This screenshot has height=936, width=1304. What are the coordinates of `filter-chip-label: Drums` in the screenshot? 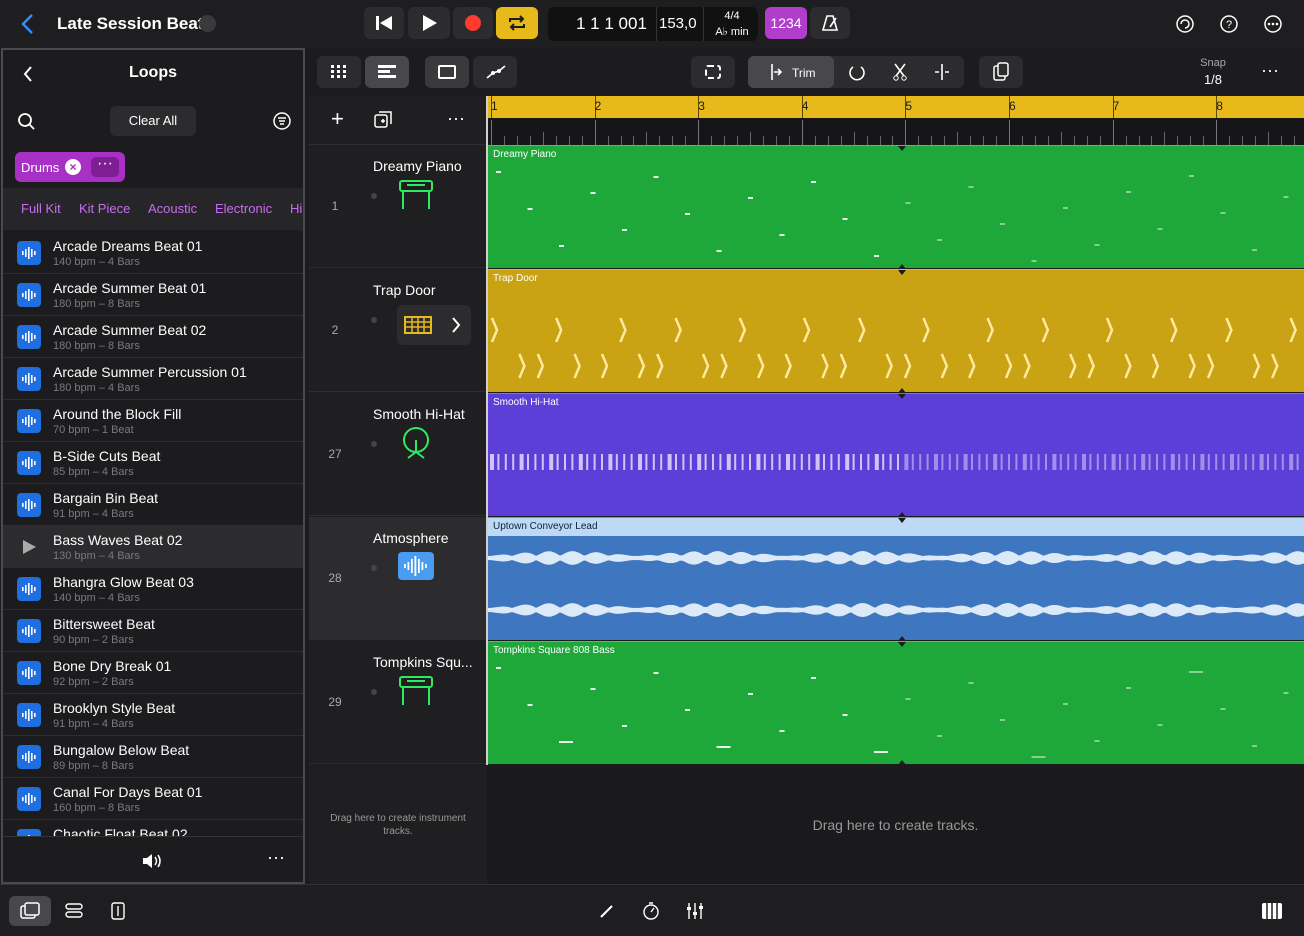 It's located at (40, 167).